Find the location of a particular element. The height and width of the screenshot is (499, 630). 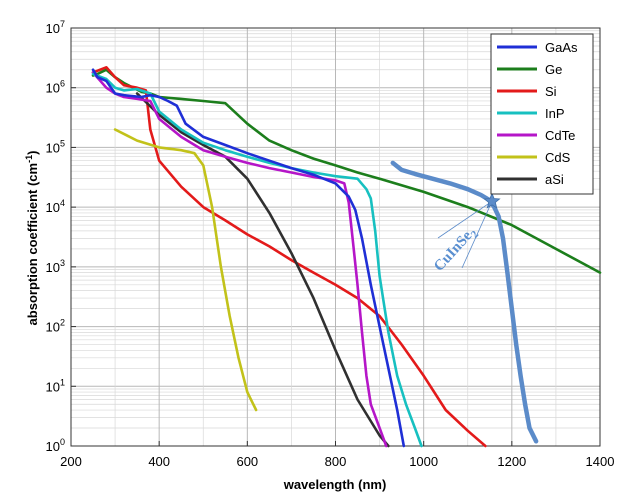

x-tick-label: 1000 is located at coordinates (423, 461).